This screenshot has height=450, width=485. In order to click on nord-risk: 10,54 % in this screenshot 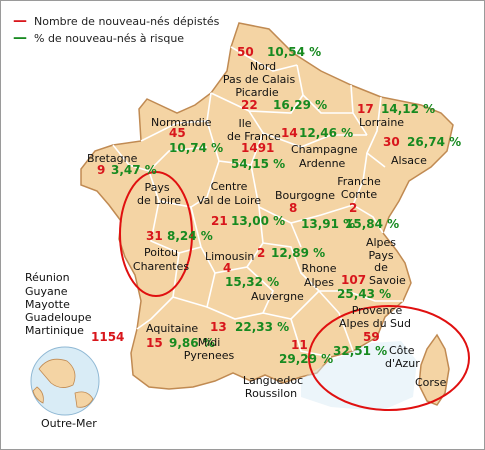, I will do `click(294, 52)`.